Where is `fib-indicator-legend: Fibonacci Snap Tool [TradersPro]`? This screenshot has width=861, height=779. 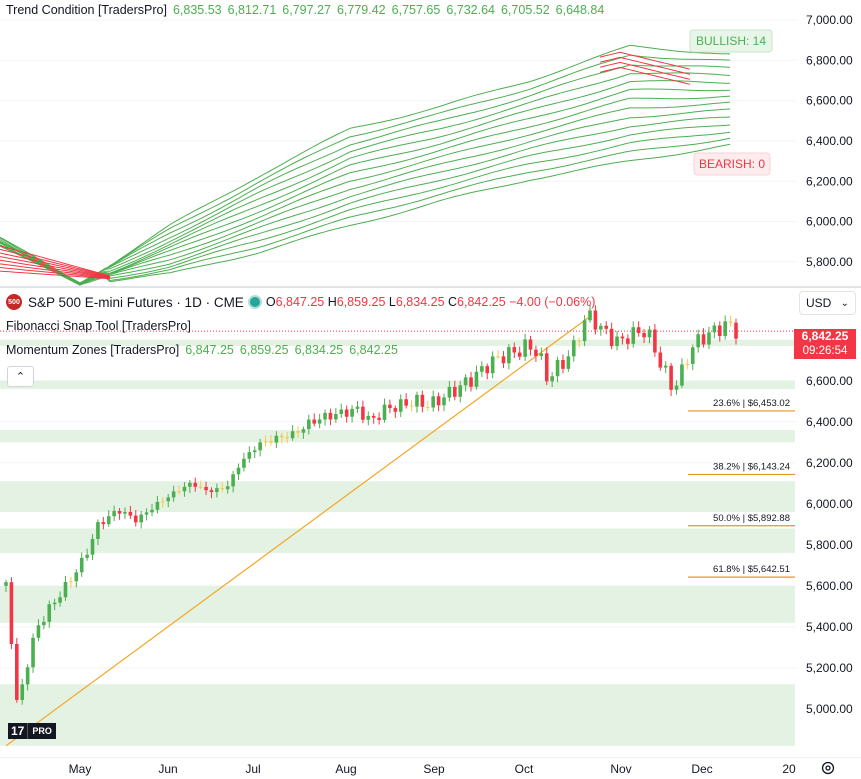
fib-indicator-legend: Fibonacci Snap Tool [TradersPro] is located at coordinates (98, 326).